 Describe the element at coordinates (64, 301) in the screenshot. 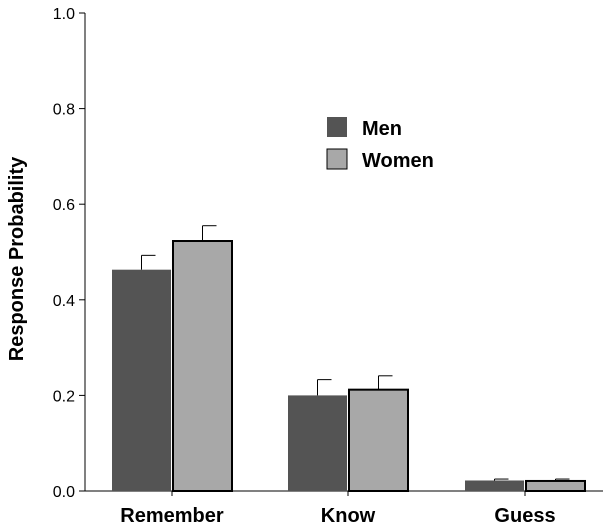

I see `y-tick-label: 0.4` at that location.